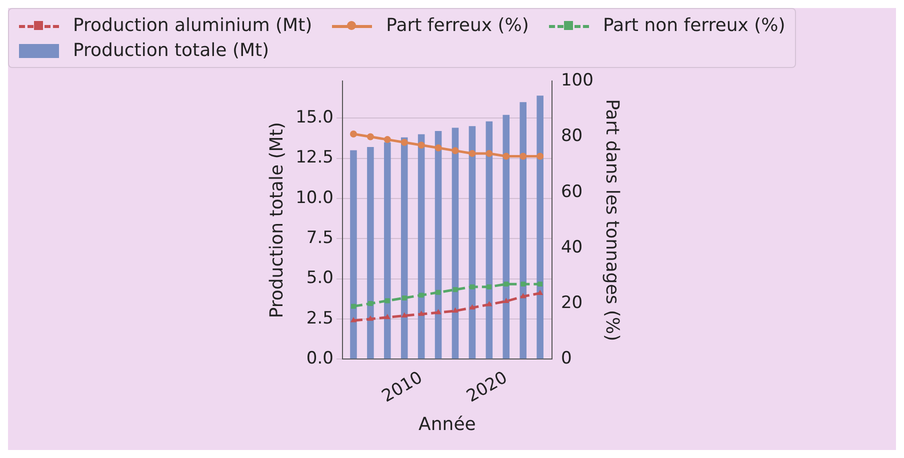  Describe the element at coordinates (320, 358) in the screenshot. I see `y-tick-label: 0.0` at that location.